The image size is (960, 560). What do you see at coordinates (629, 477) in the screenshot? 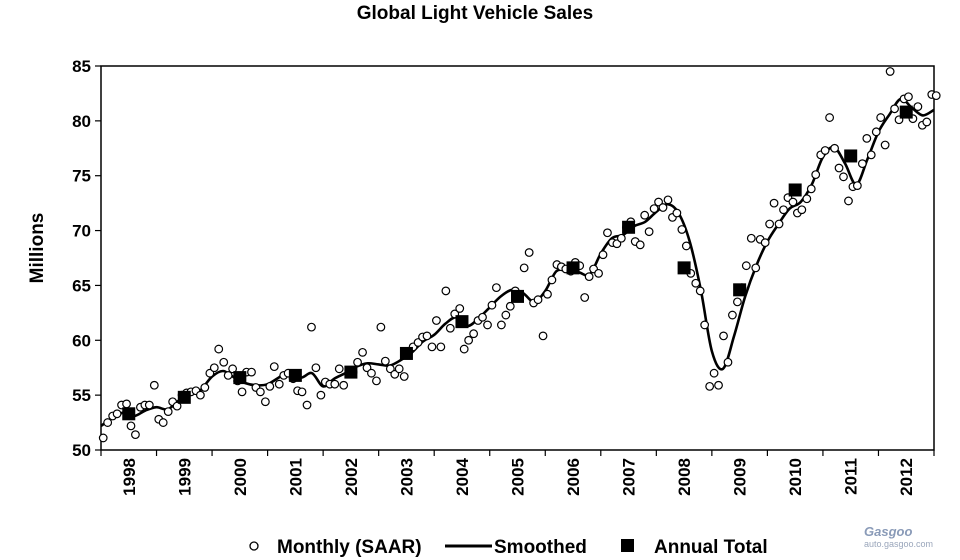
I see `x-tick-label: 2007` at bounding box center [629, 477].